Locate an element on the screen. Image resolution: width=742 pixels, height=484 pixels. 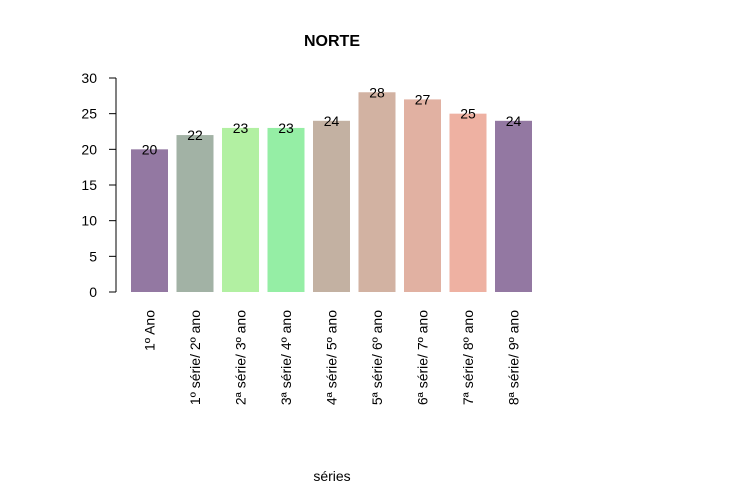
x-tick-label: 5ª série/ 6º ano is located at coordinates (377, 357).